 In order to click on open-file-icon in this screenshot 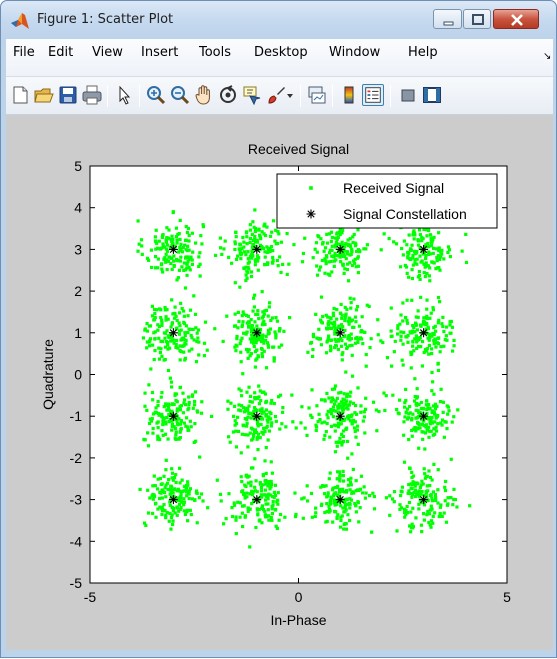, I will do `click(44, 95)`.